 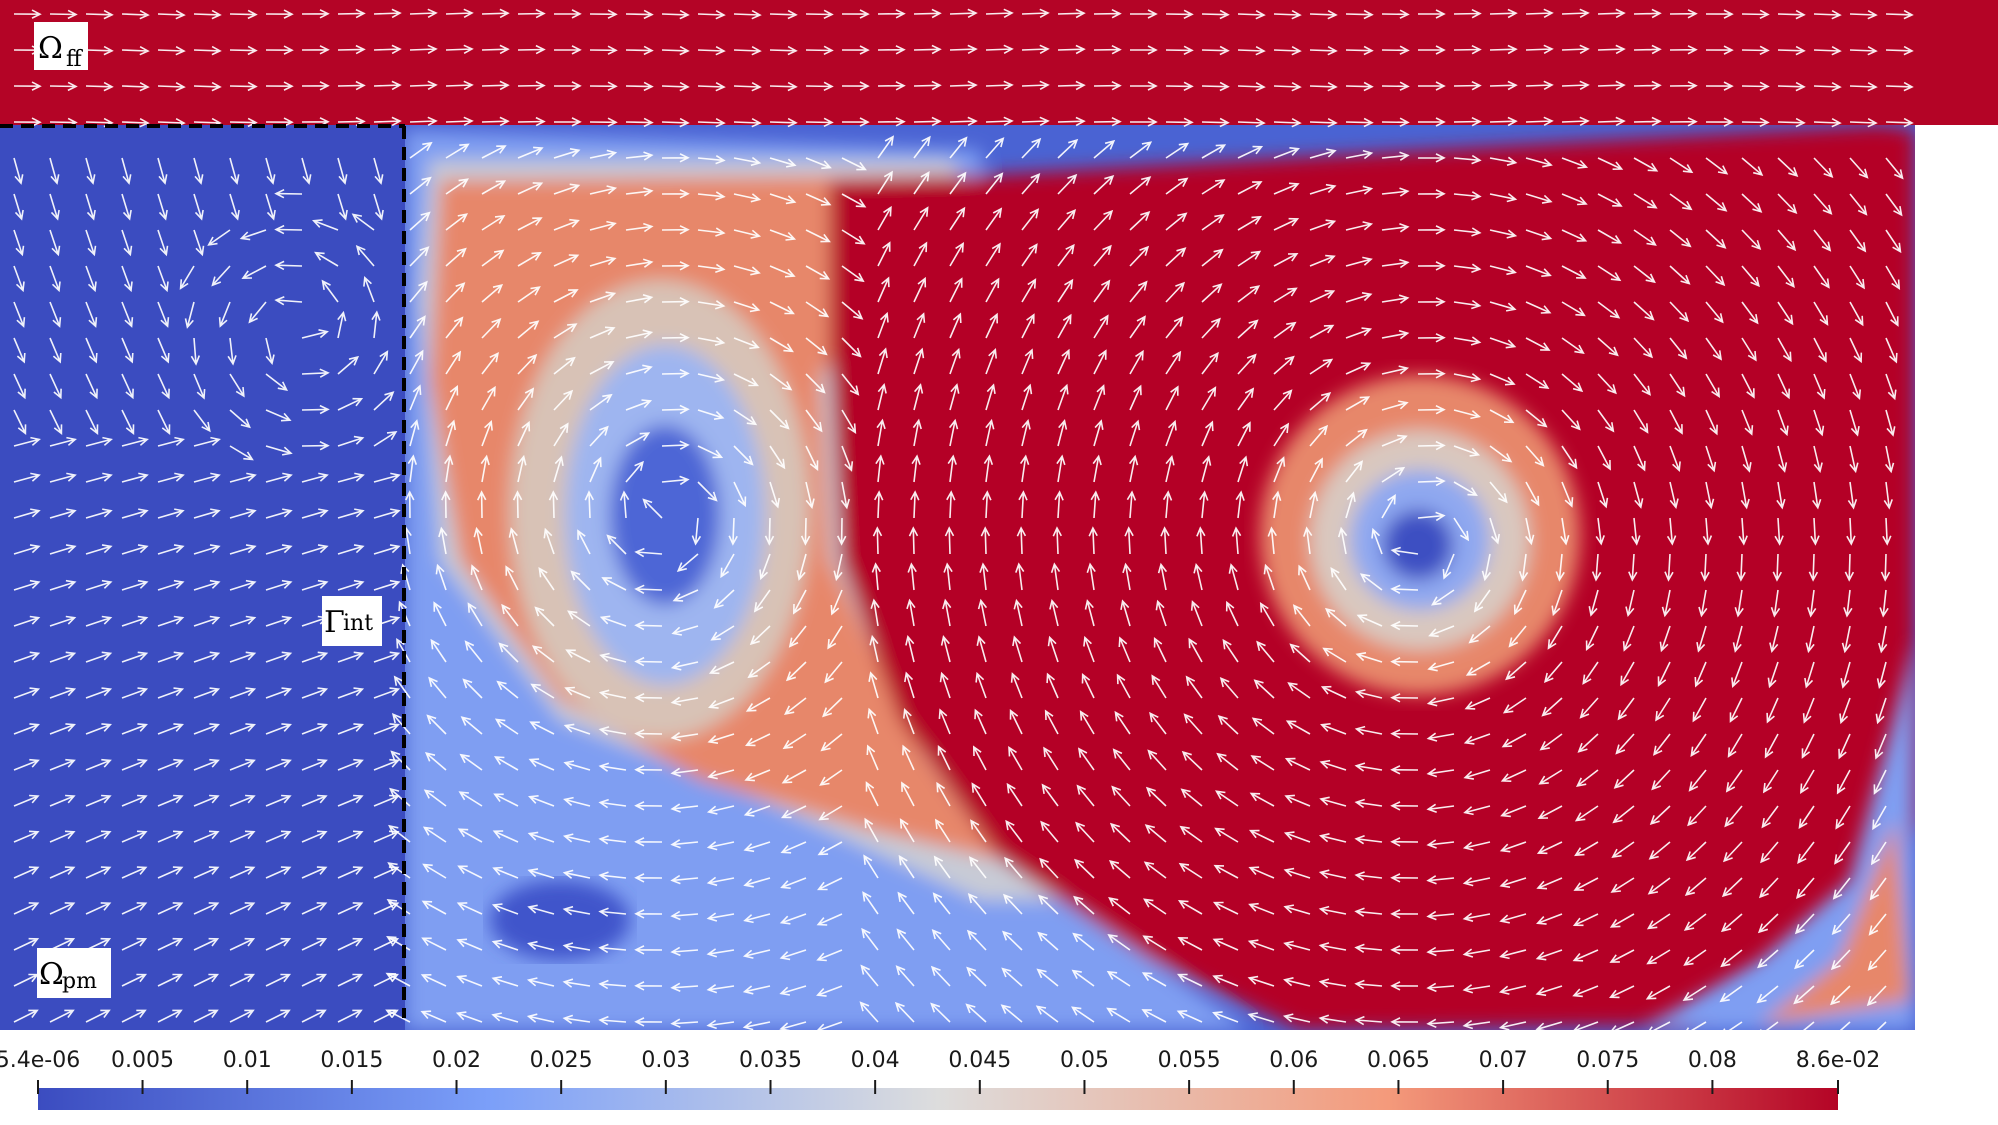 I want to click on colorbar-tick-label: 5.4e-06, so click(x=40, y=1060).